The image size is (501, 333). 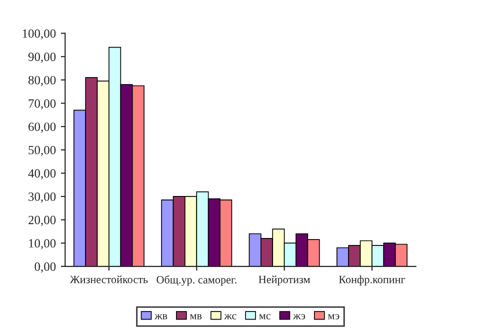 I want to click on y-tick-label: 30,00, so click(x=42, y=197).